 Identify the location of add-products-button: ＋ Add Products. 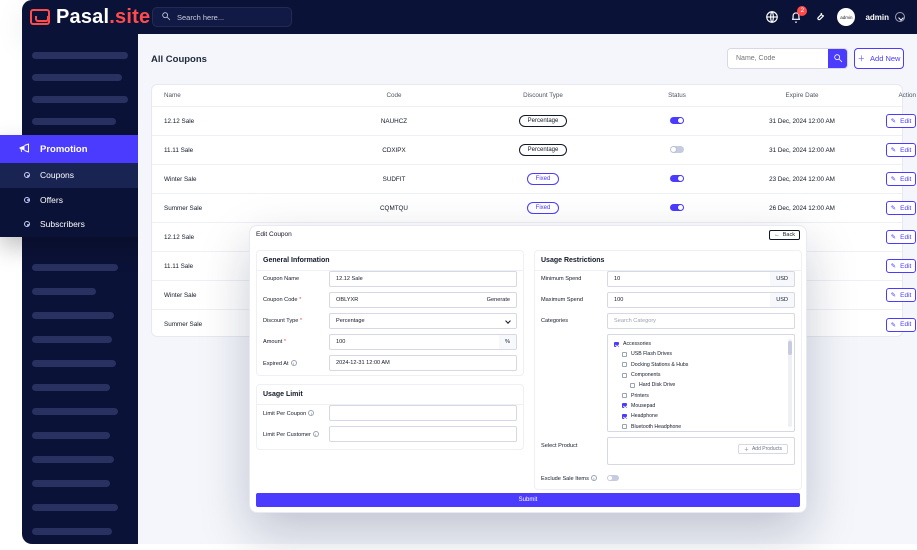
(762, 449).